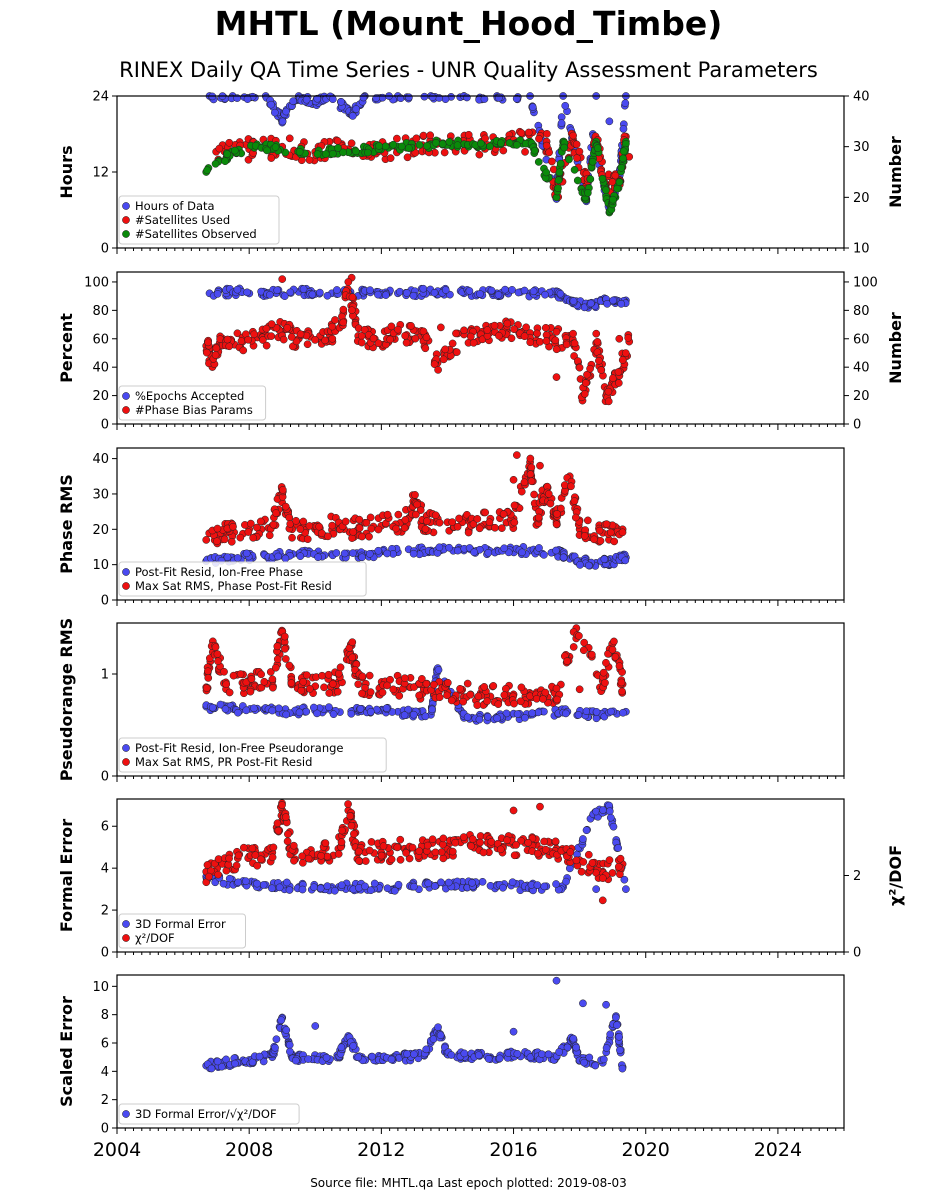 This screenshot has width=937, height=1200. What do you see at coordinates (865, 282) in the screenshot?
I see `y2-tick-label: 100` at bounding box center [865, 282].